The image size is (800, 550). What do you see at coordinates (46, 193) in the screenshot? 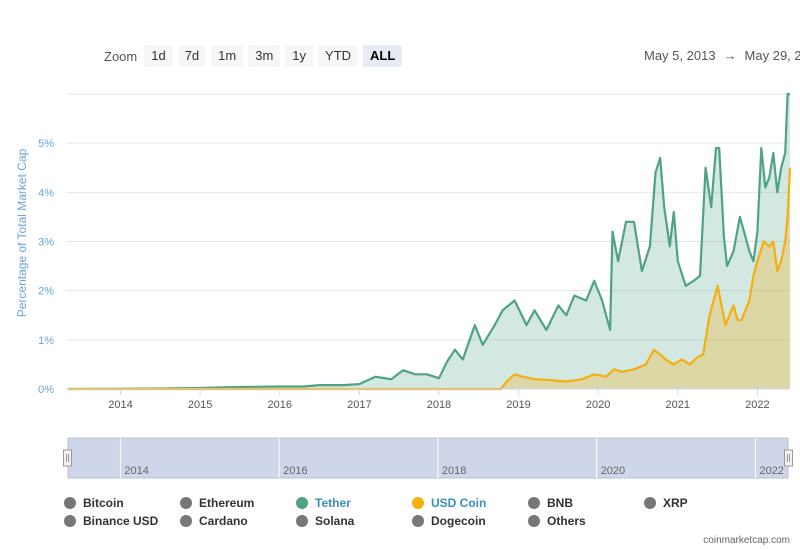
I see `y-tick-label: 4%` at bounding box center [46, 193].